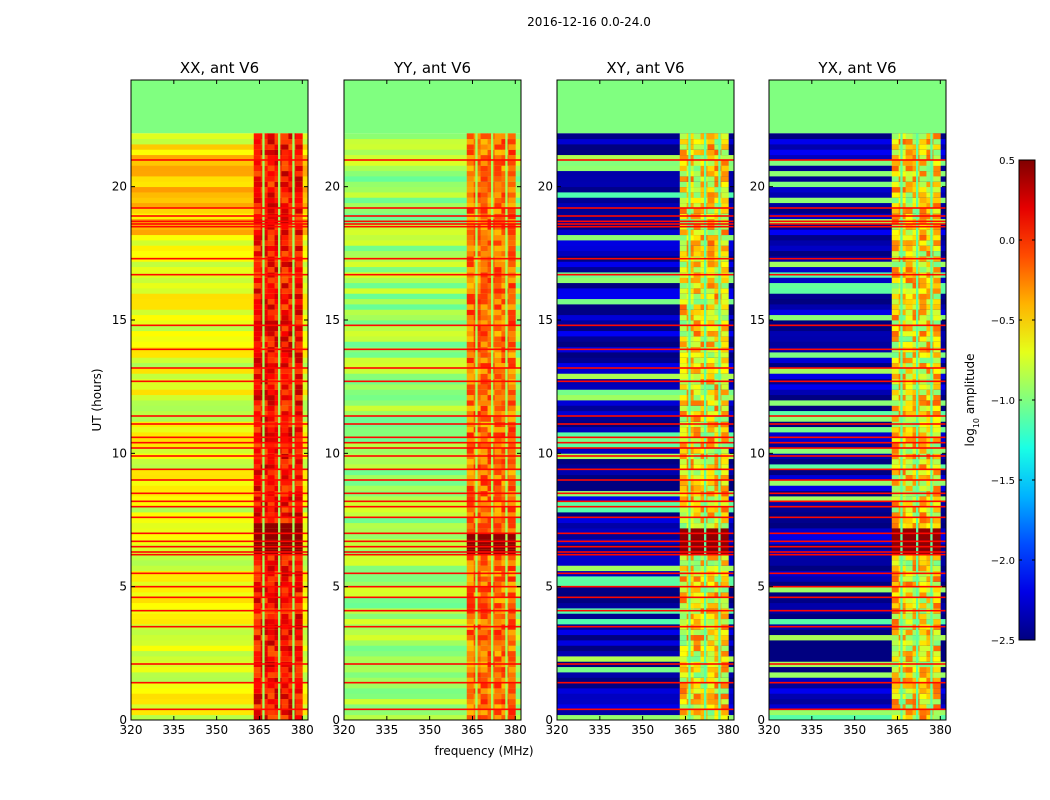  I want to click on colorbar-tick-label: −1.5, so click(1003, 481).